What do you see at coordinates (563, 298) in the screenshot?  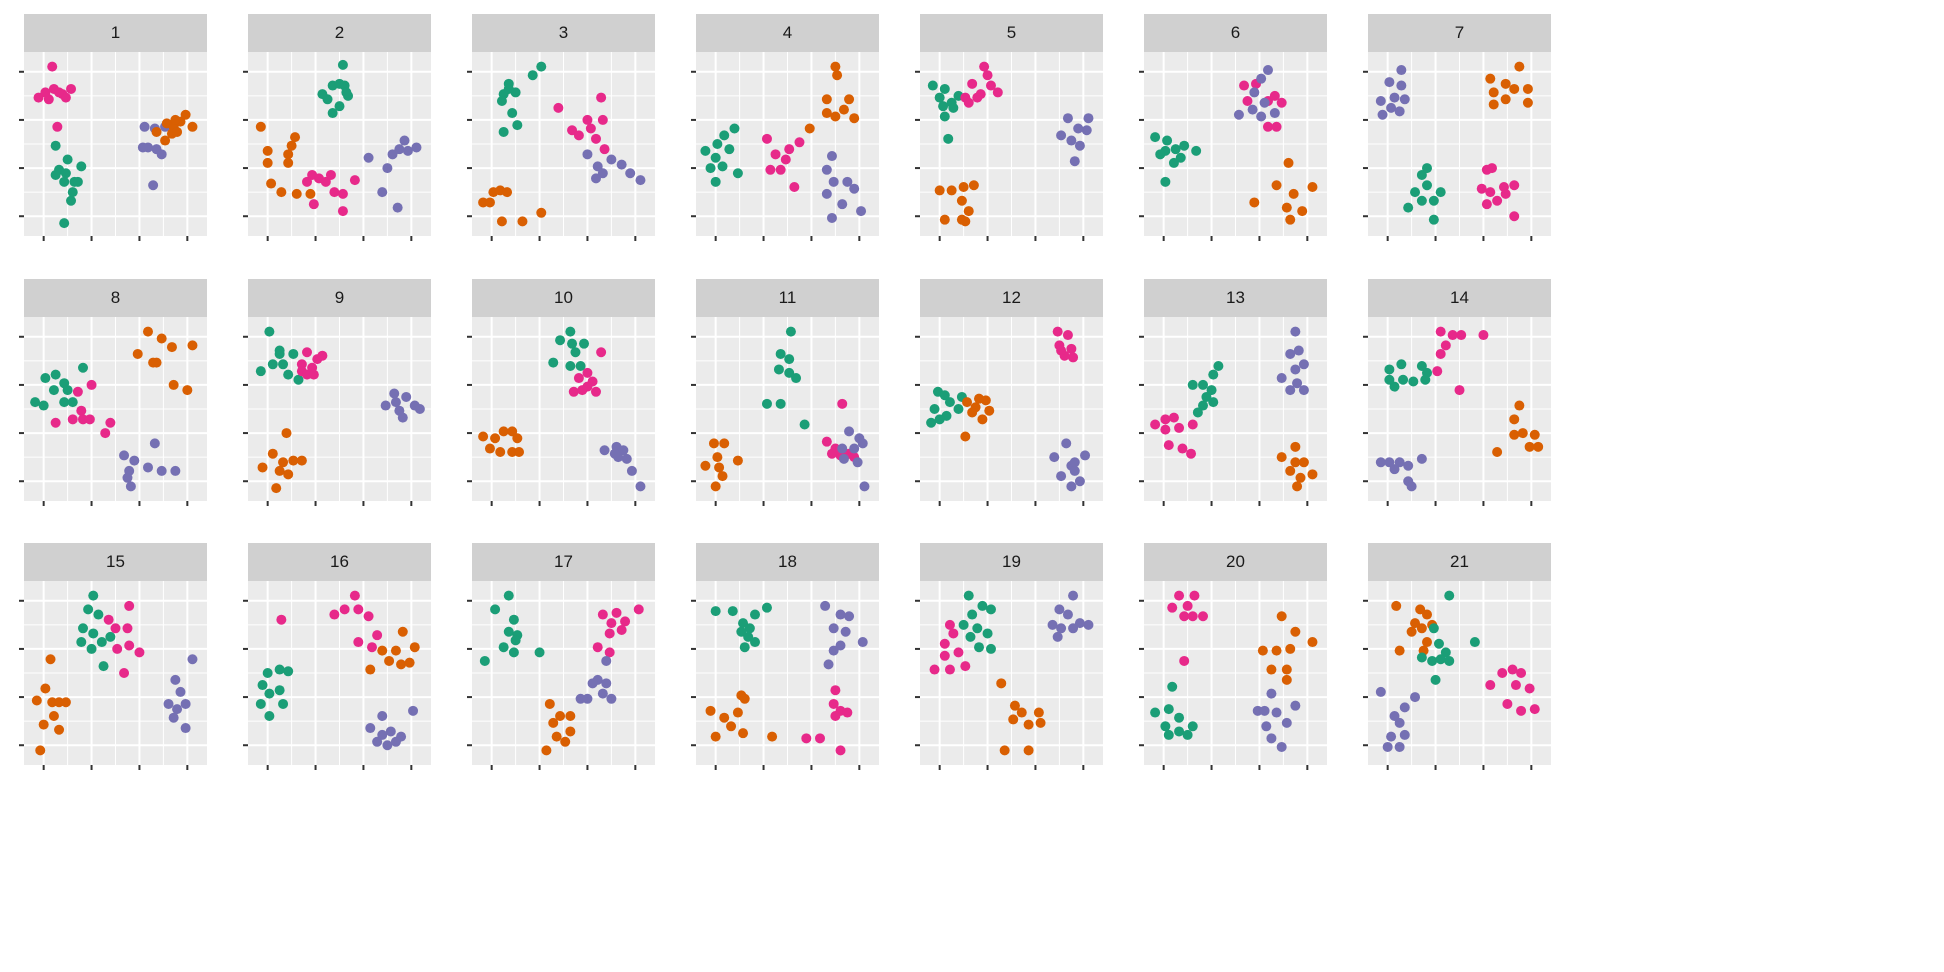 I see `facet-strip-label: 10` at bounding box center [563, 298].